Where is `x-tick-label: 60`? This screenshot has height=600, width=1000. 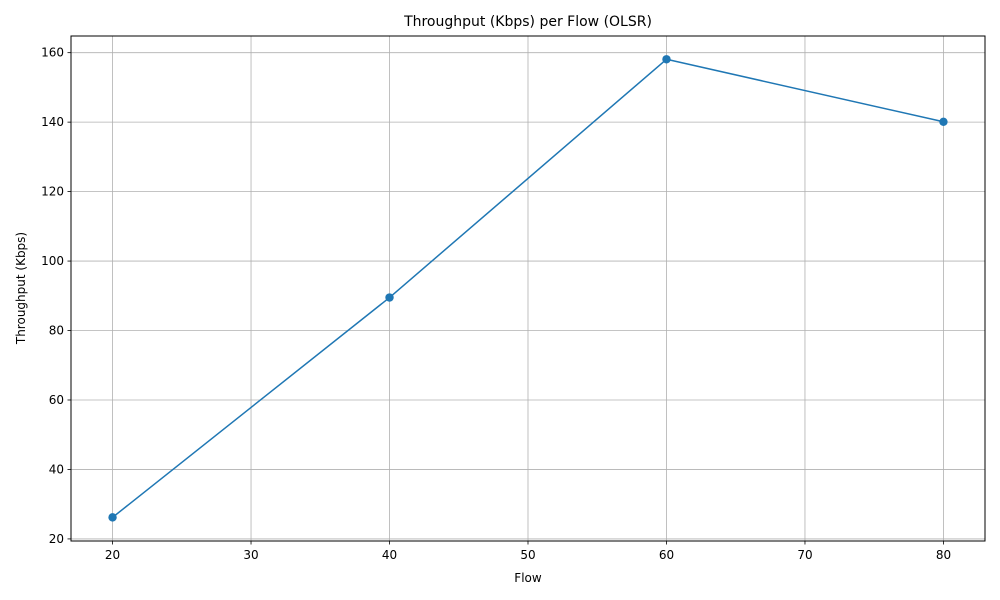
x-tick-label: 60 is located at coordinates (666, 555).